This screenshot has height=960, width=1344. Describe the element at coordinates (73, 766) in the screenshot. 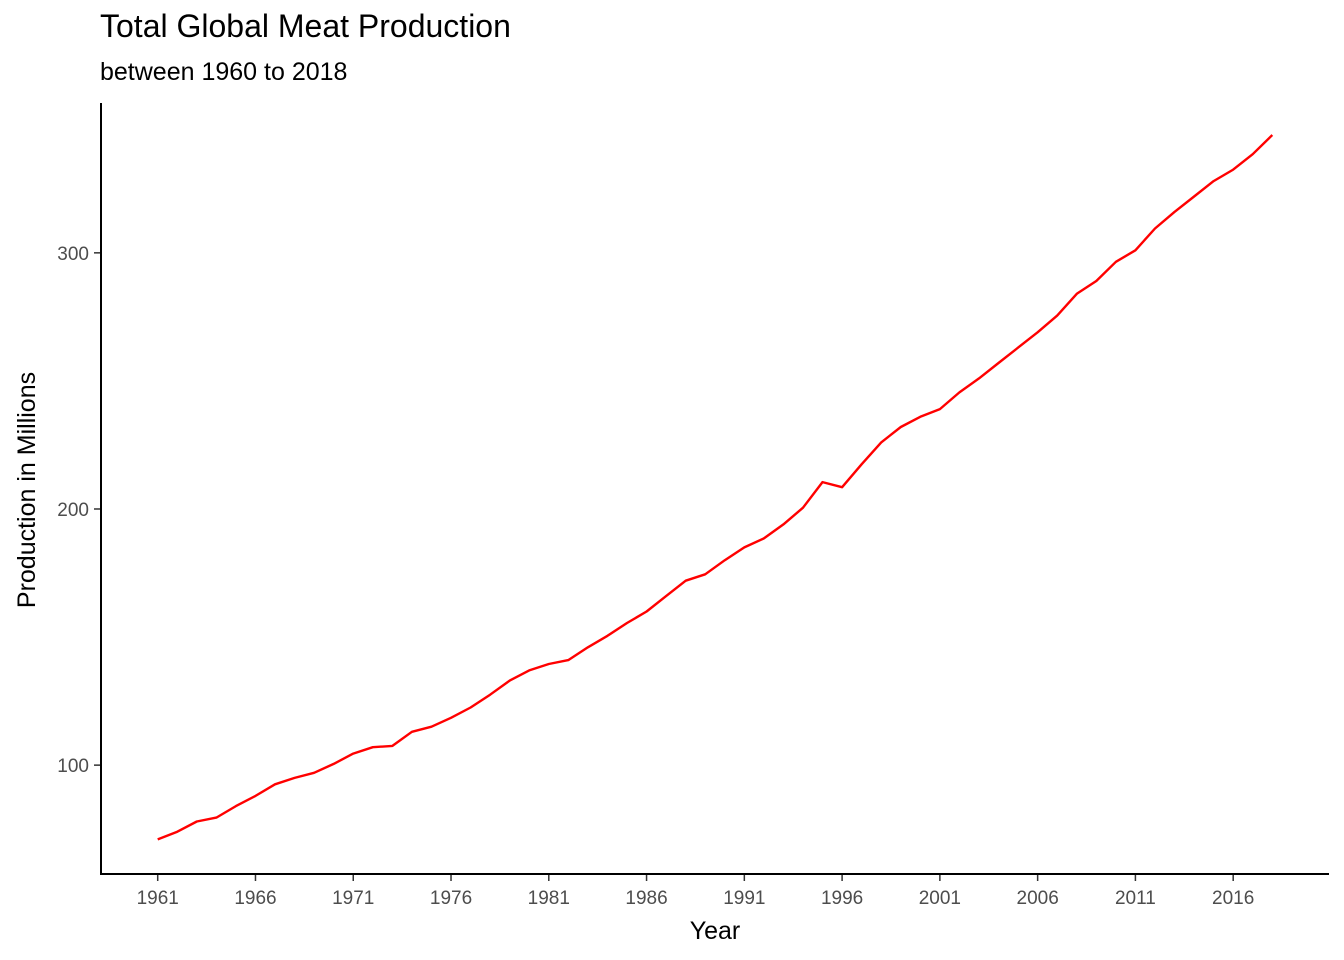

I see `y-tick-label: 100` at that location.